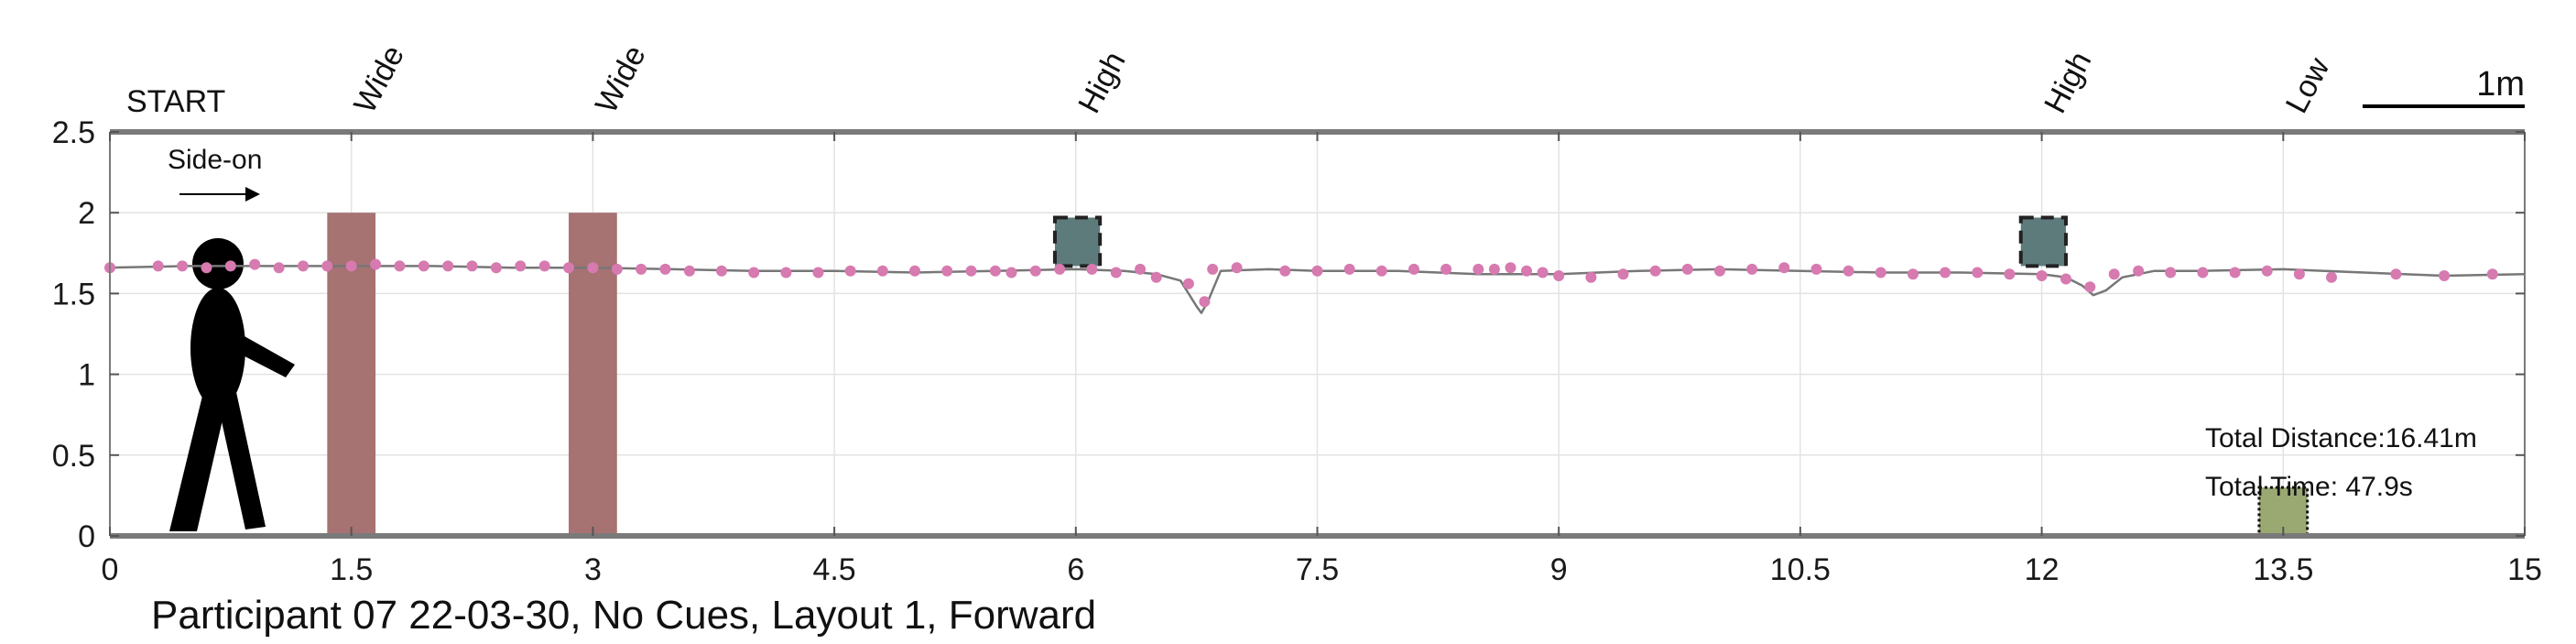 The image size is (2576, 644). Describe the element at coordinates (73, 133) in the screenshot. I see `y-tick-label: 2.5` at that location.